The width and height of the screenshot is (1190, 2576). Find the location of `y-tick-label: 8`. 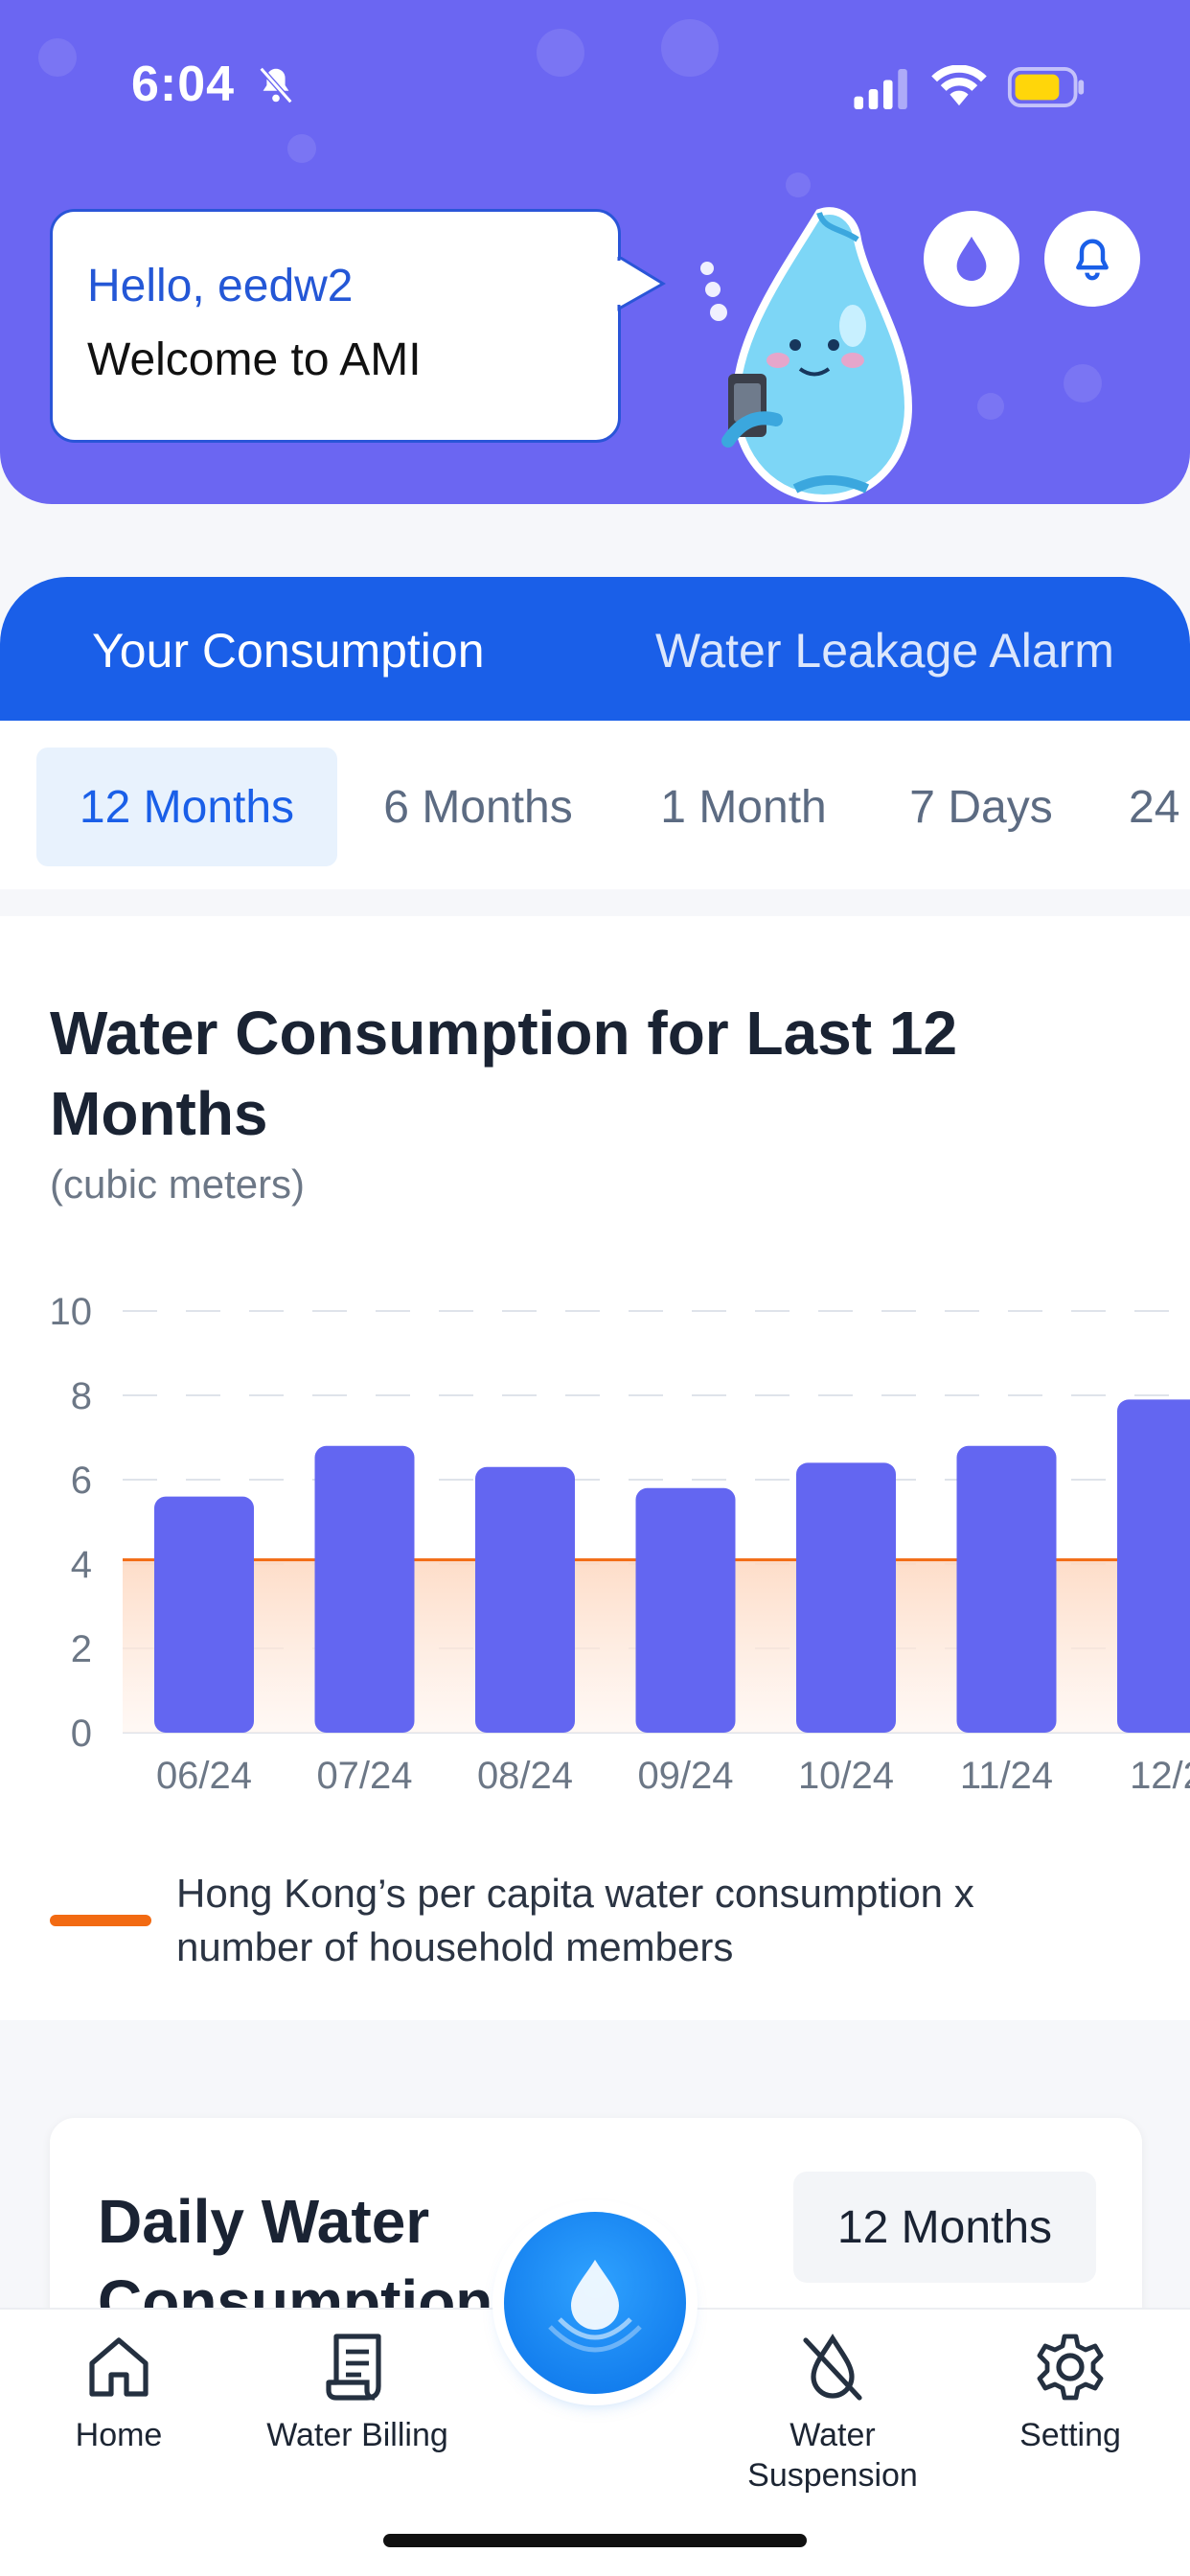

y-tick-label: 8 is located at coordinates (82, 1396).